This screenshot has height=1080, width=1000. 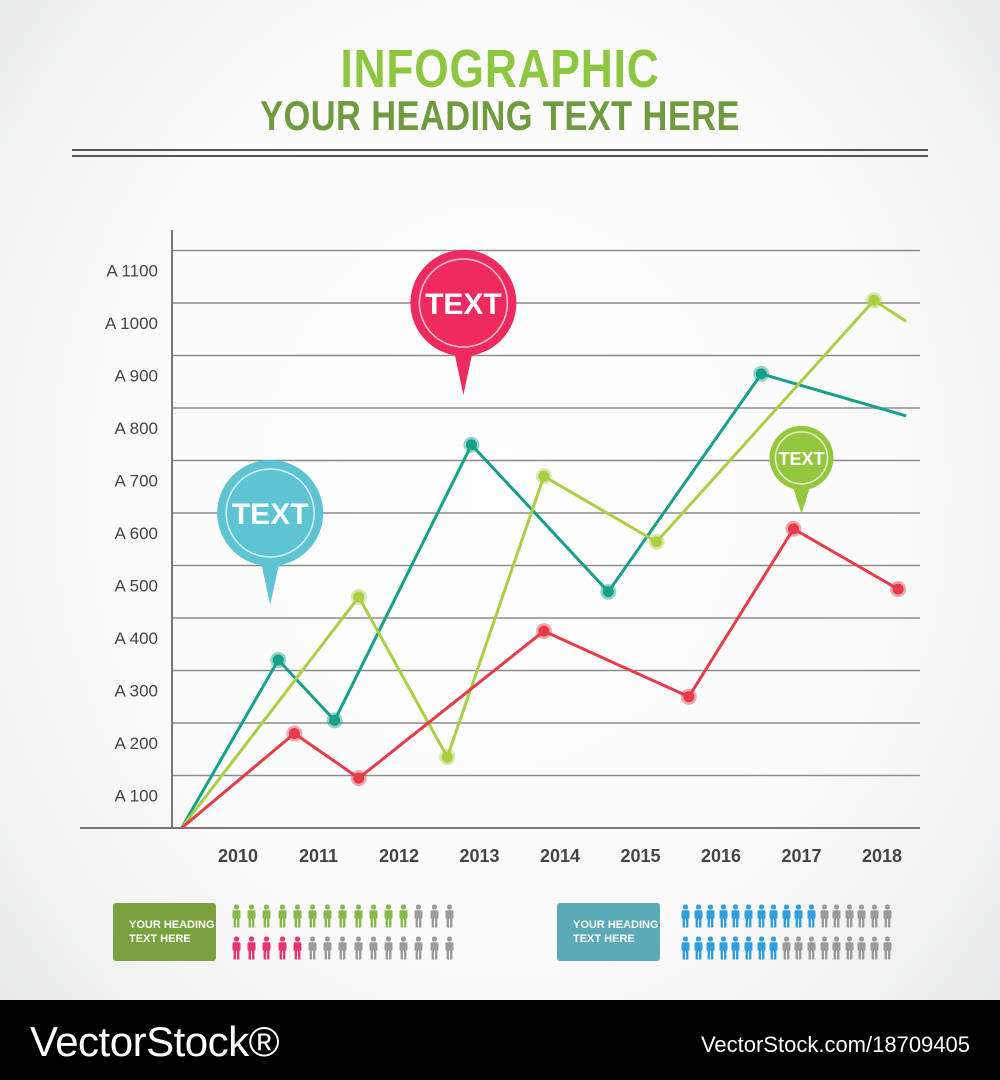 What do you see at coordinates (318, 856) in the screenshot?
I see `x-tick-label: 2011` at bounding box center [318, 856].